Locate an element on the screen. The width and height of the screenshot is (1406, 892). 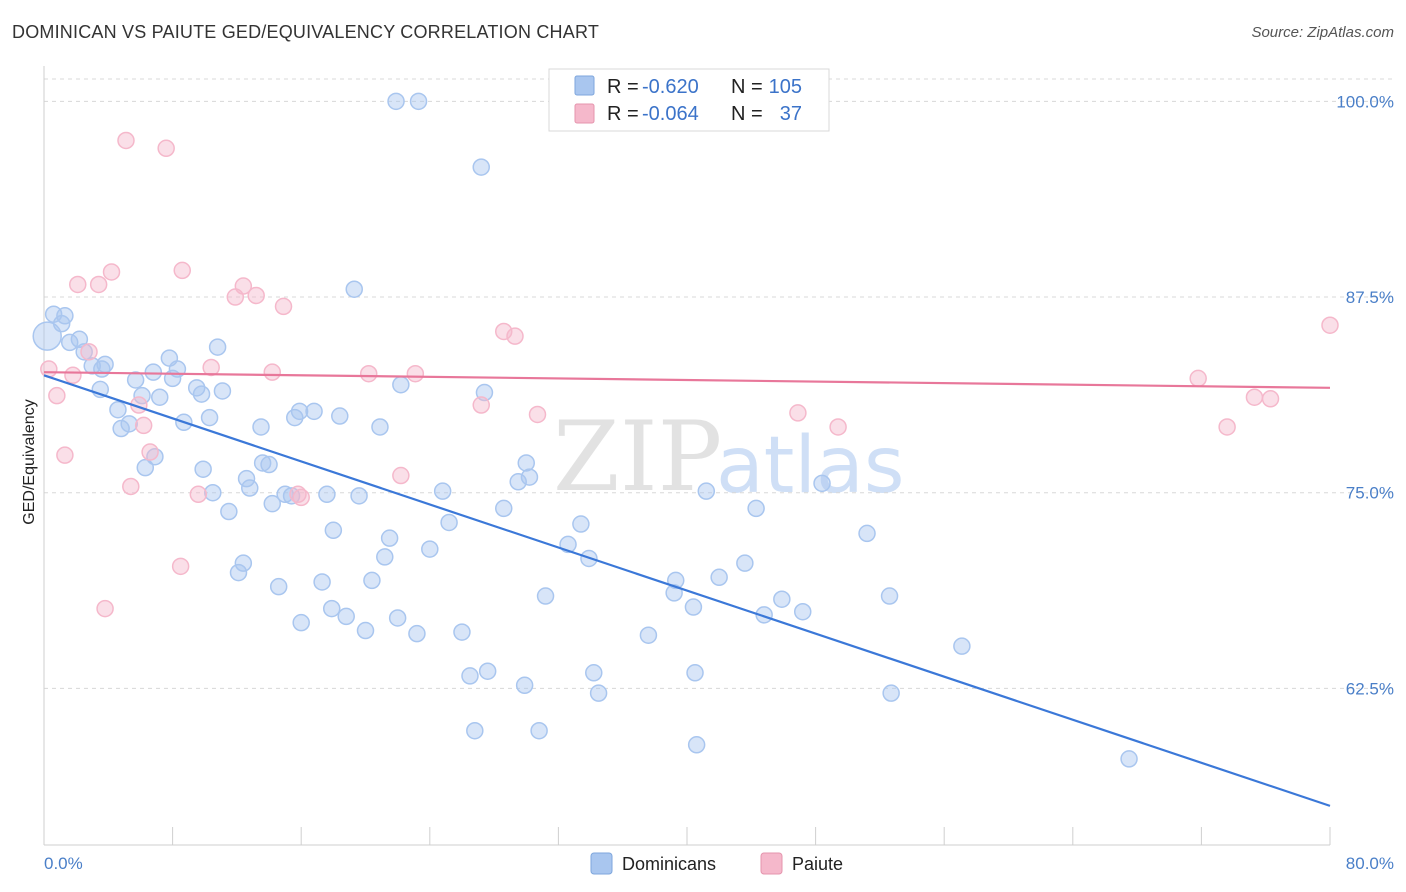
x-tick-label-max: 80.0% is located at coordinates (1370, 863).